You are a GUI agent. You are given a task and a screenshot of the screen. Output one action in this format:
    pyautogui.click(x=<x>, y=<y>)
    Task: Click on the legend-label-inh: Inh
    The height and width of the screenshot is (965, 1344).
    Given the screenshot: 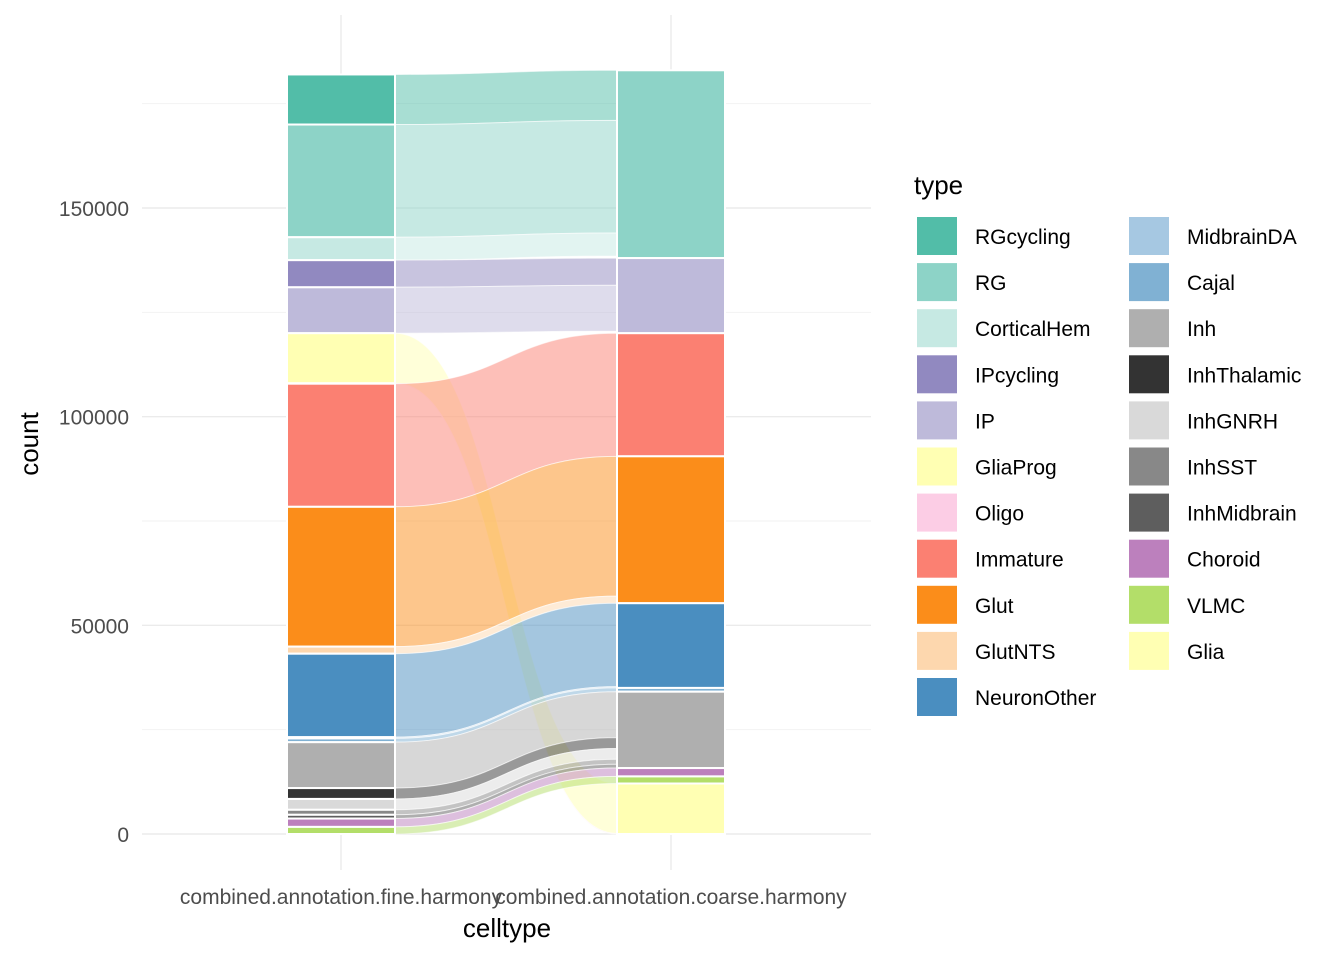 What is the action you would take?
    pyautogui.click(x=1201, y=329)
    